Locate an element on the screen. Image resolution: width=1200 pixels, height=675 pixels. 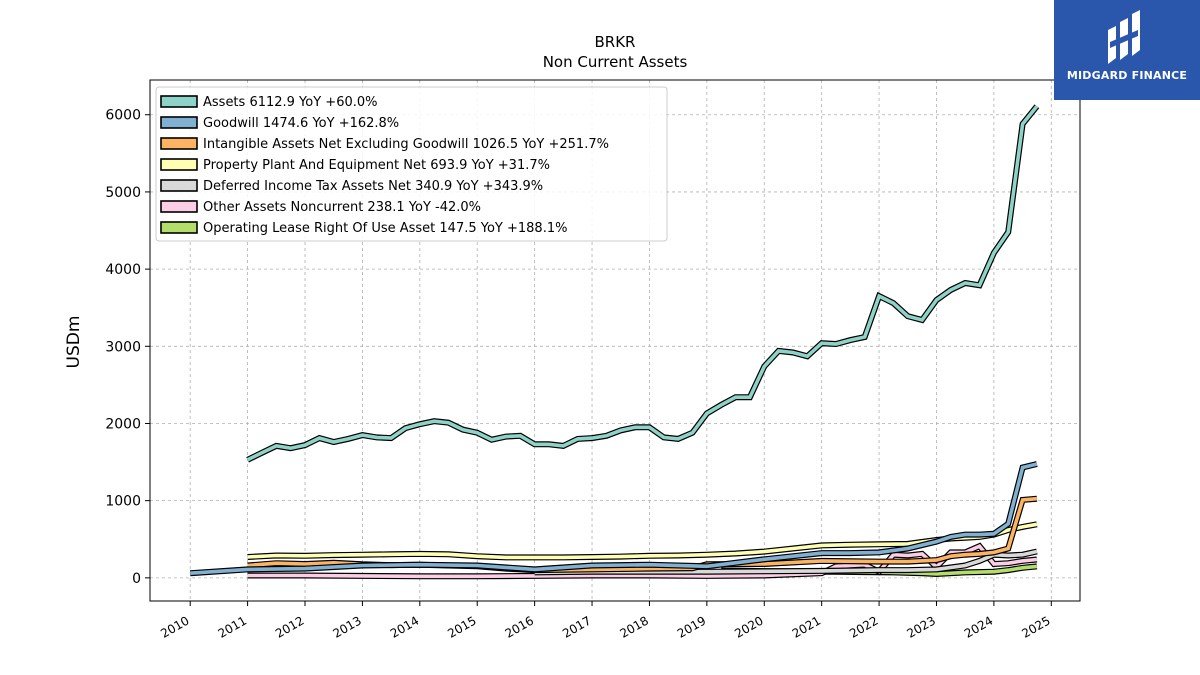
series-intangible-assets-net-excluding-goodwill is located at coordinates (642, 534).